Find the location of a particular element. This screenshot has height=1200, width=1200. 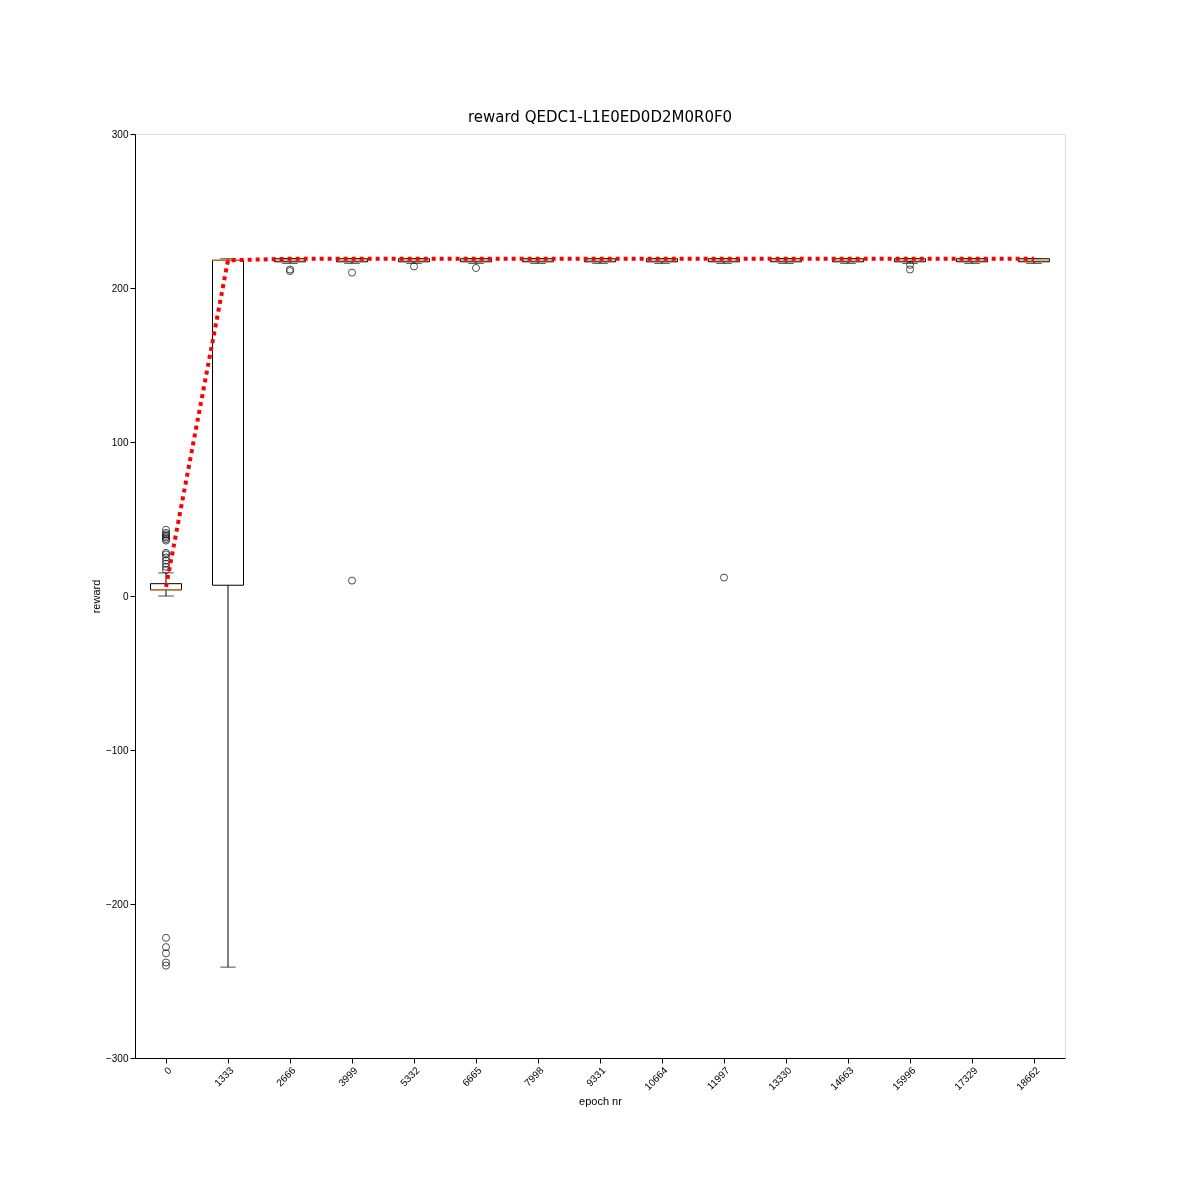

x-axis-title: epoch nr is located at coordinates (601, 1101).